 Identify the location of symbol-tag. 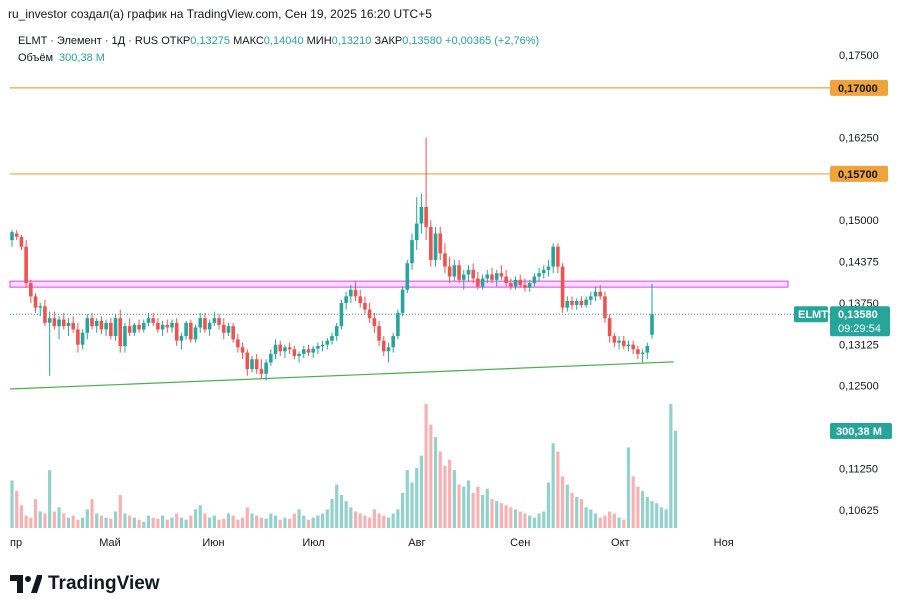
(811, 314).